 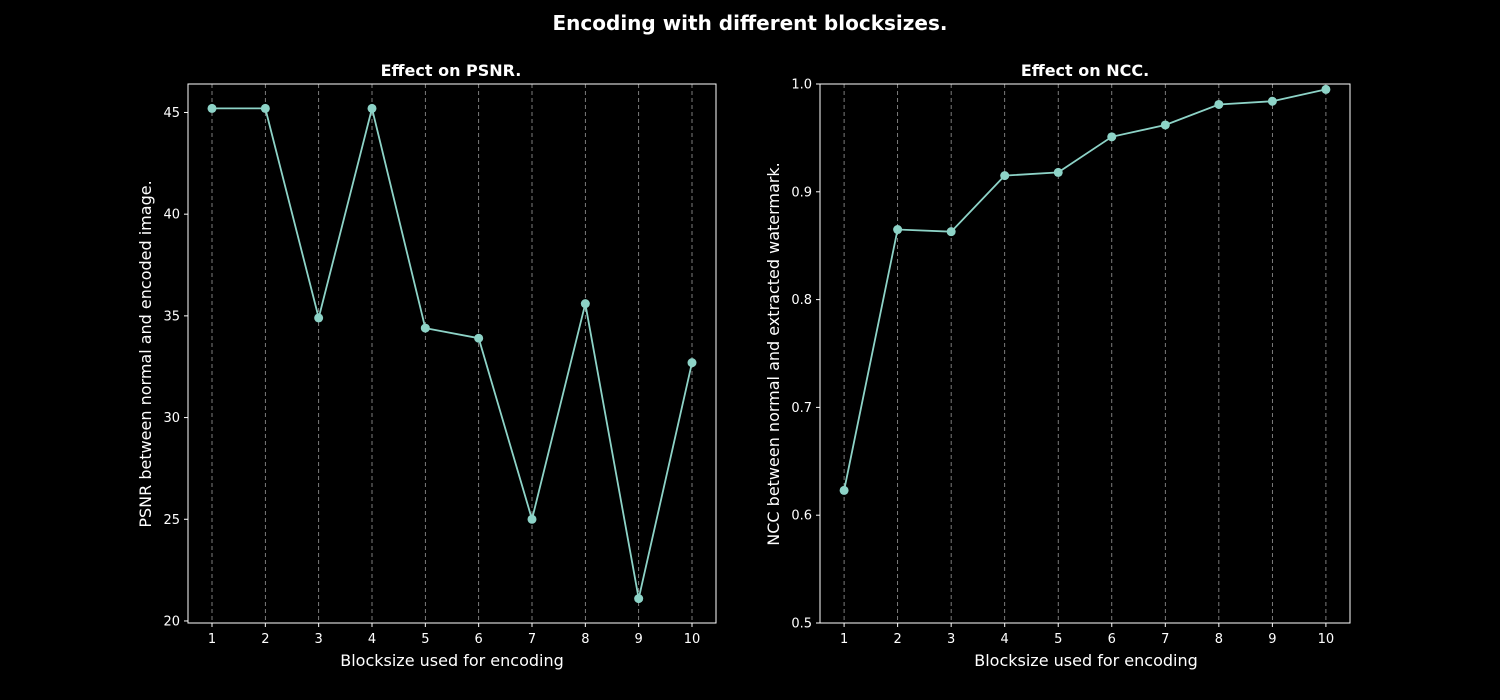 What do you see at coordinates (372, 639) in the screenshot?
I see `psnr-x-tick-label: 4` at bounding box center [372, 639].